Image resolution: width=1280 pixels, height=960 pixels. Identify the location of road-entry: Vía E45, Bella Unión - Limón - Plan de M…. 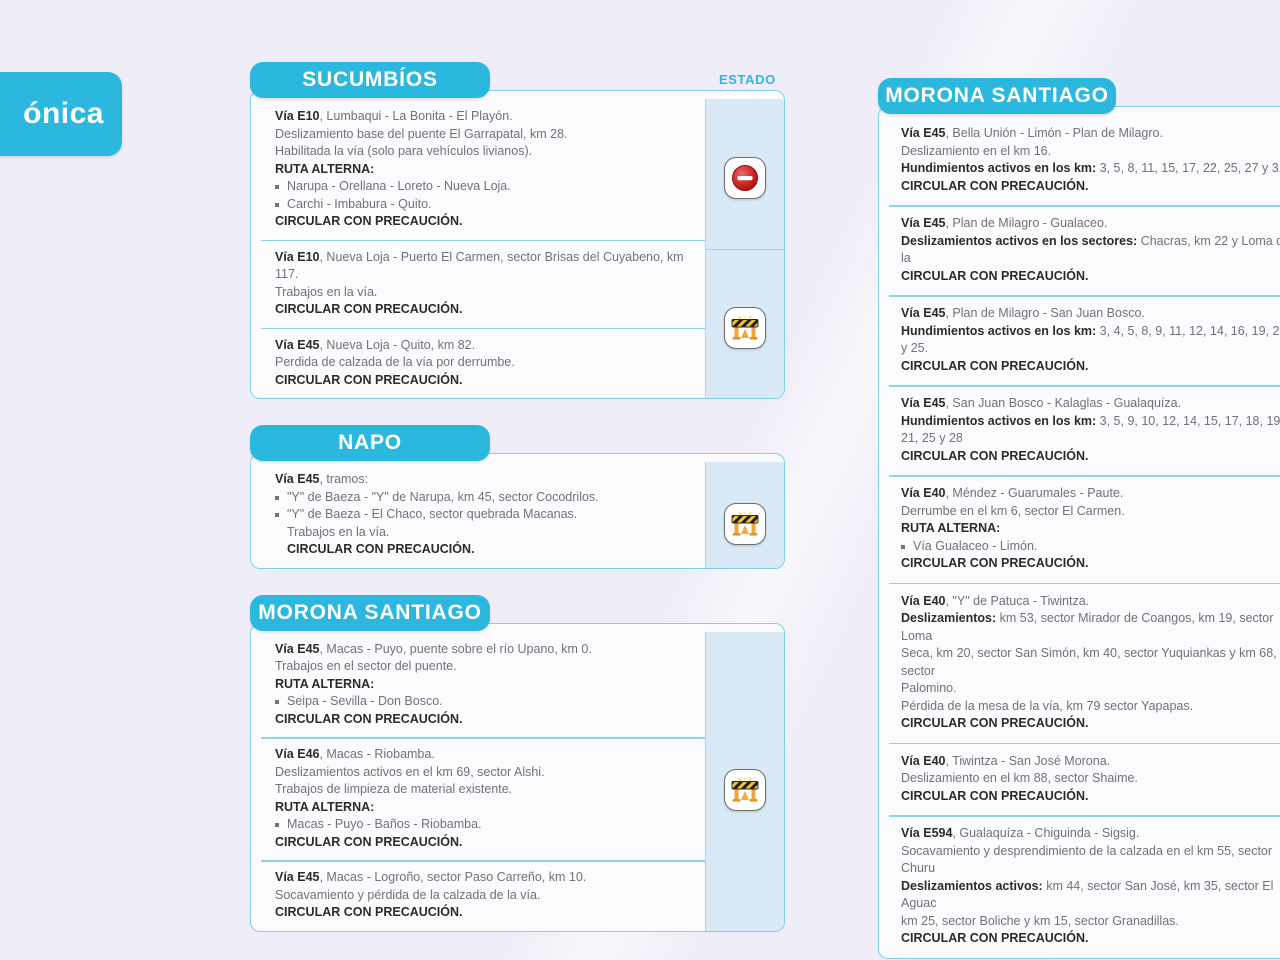
(1079, 160).